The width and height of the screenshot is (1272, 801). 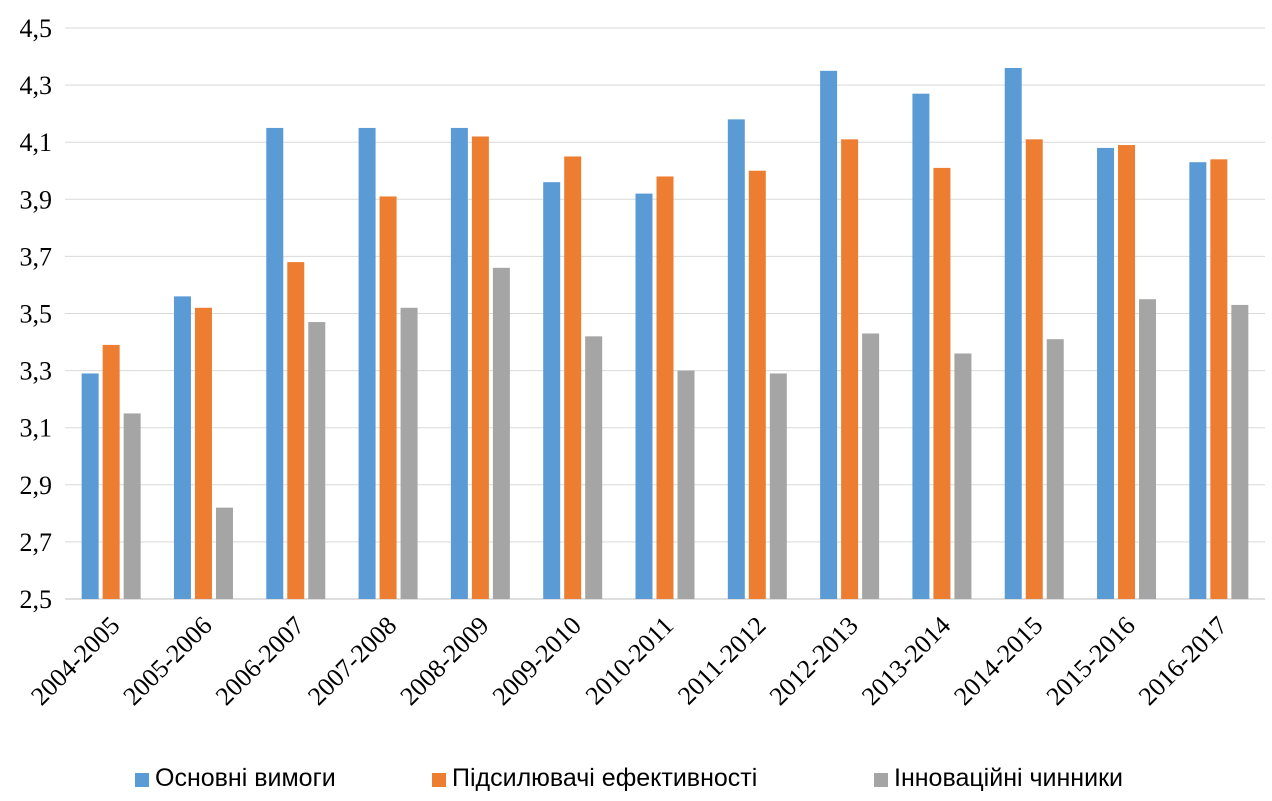 I want to click on x-tick-label: 2016-2017, so click(x=1183, y=661).